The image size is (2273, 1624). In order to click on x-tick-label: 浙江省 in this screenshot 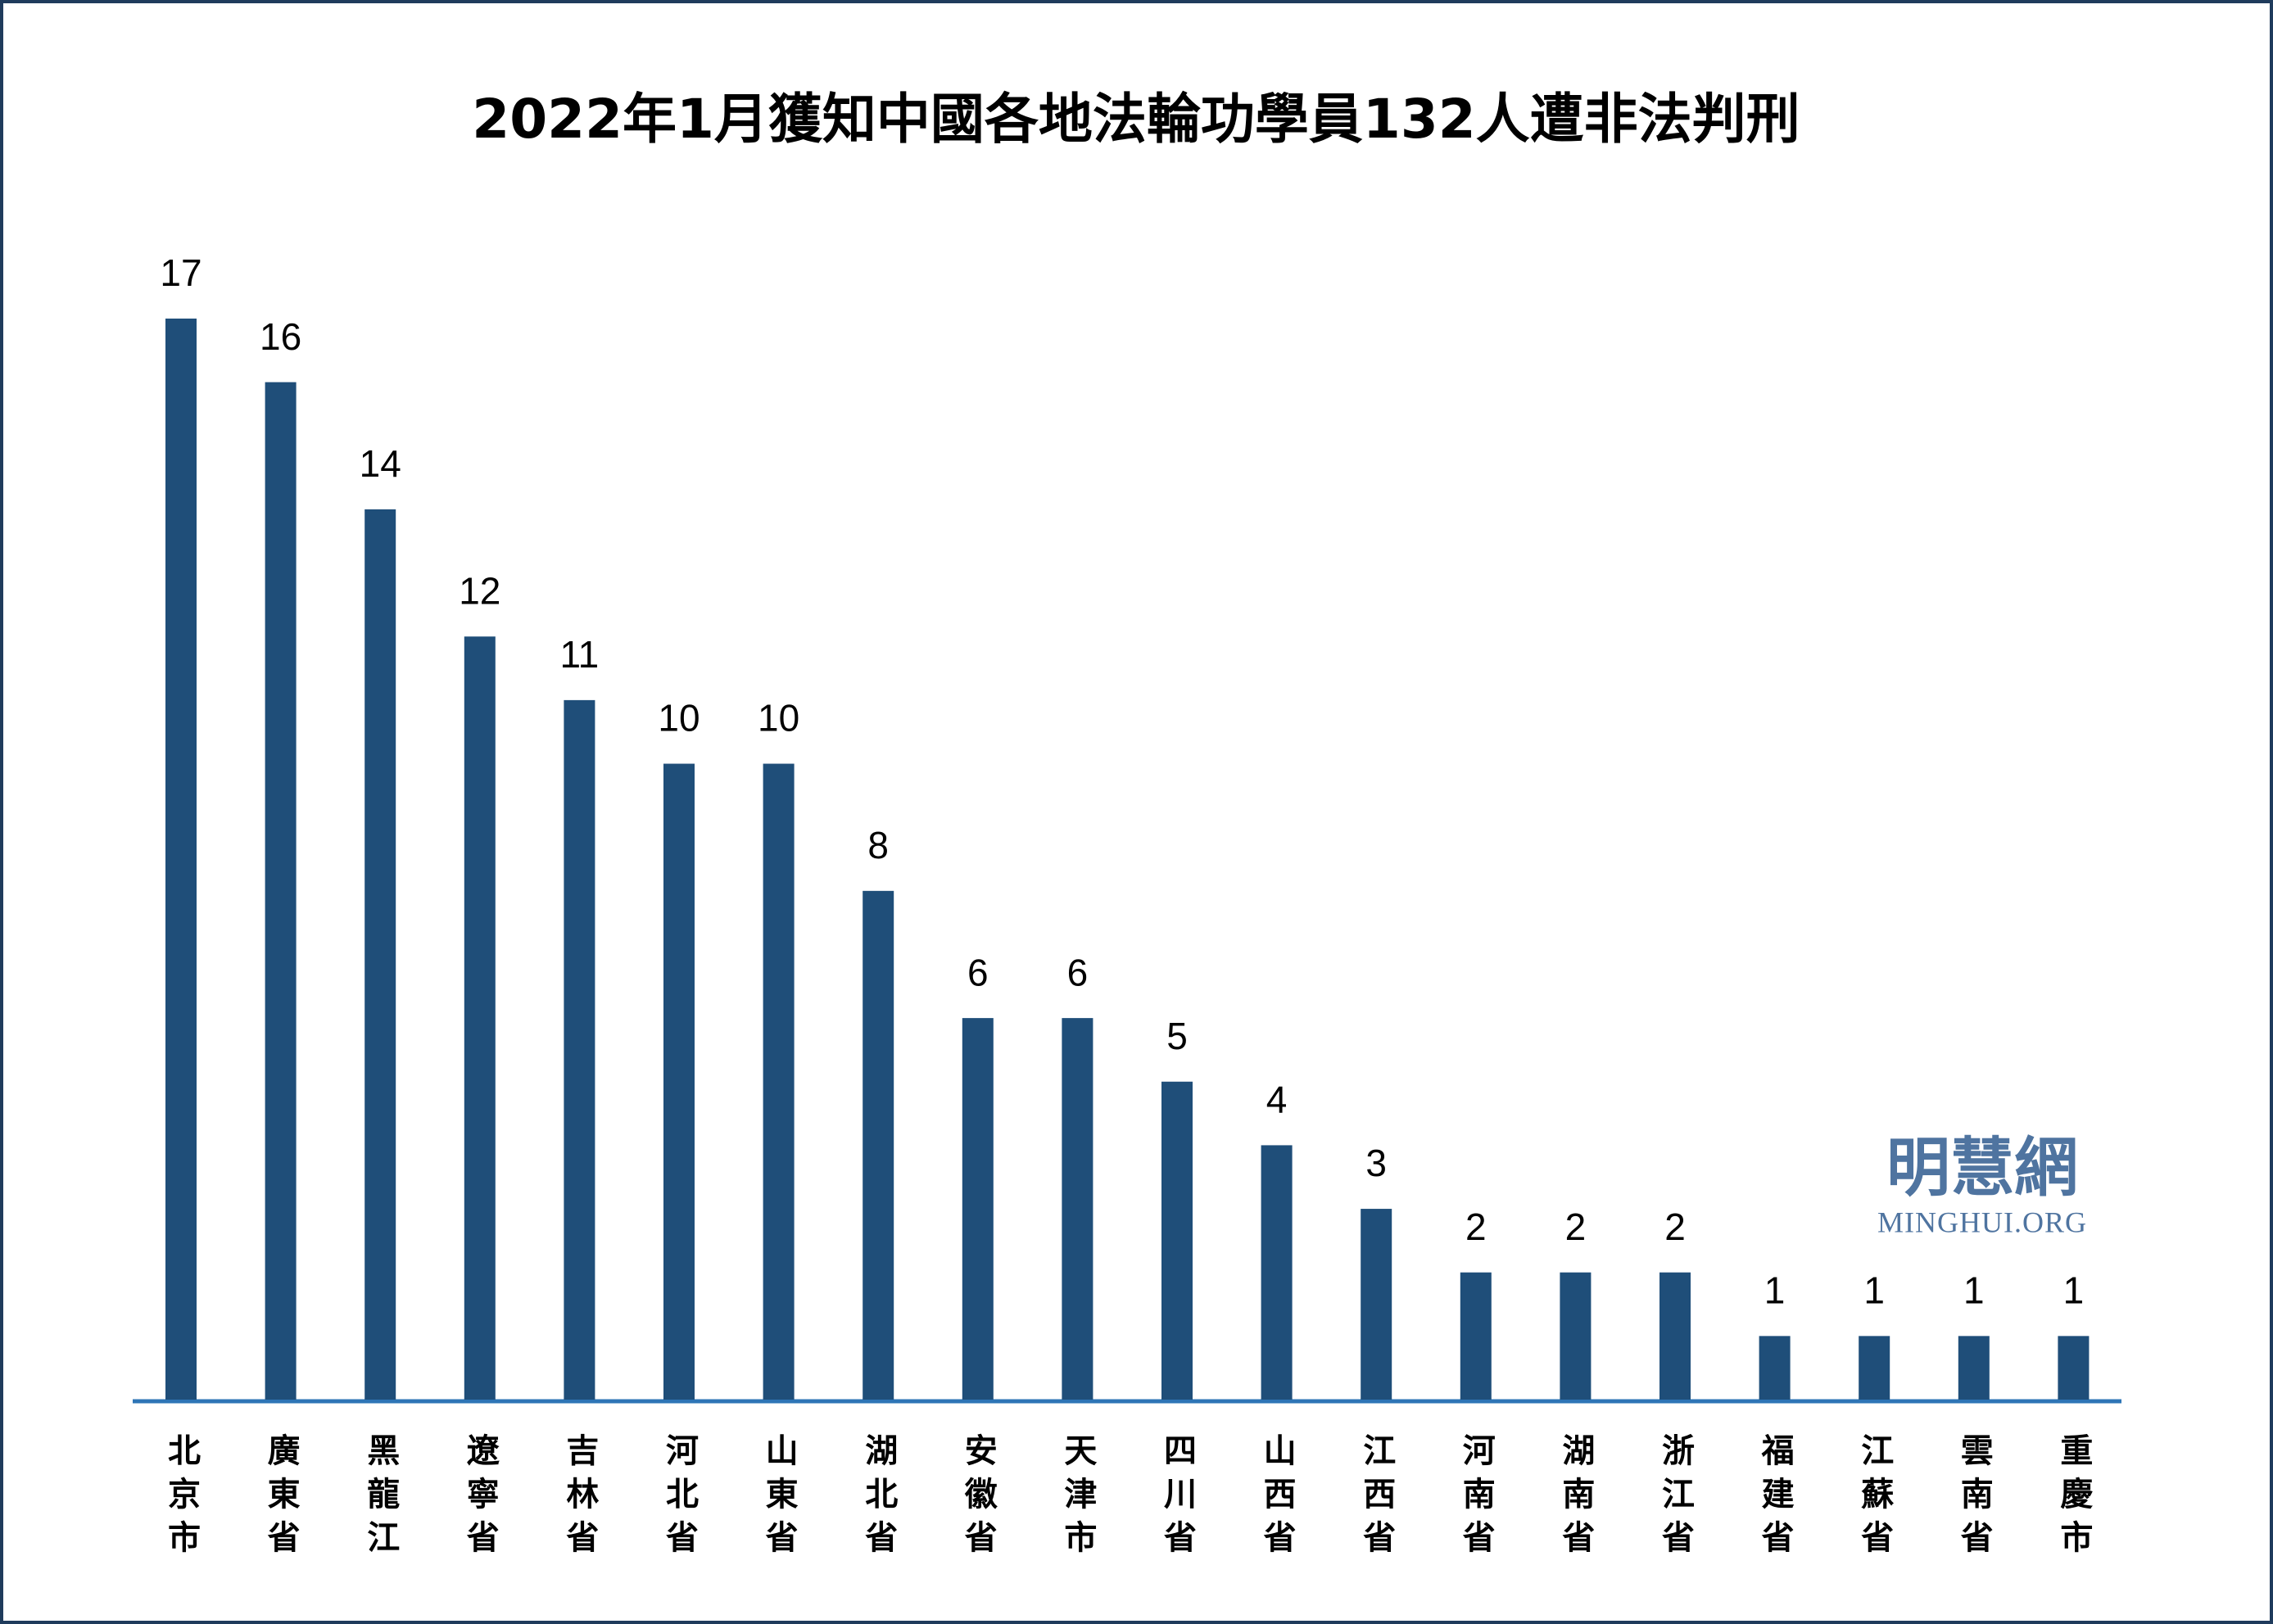, I will do `click(1675, 1498)`.